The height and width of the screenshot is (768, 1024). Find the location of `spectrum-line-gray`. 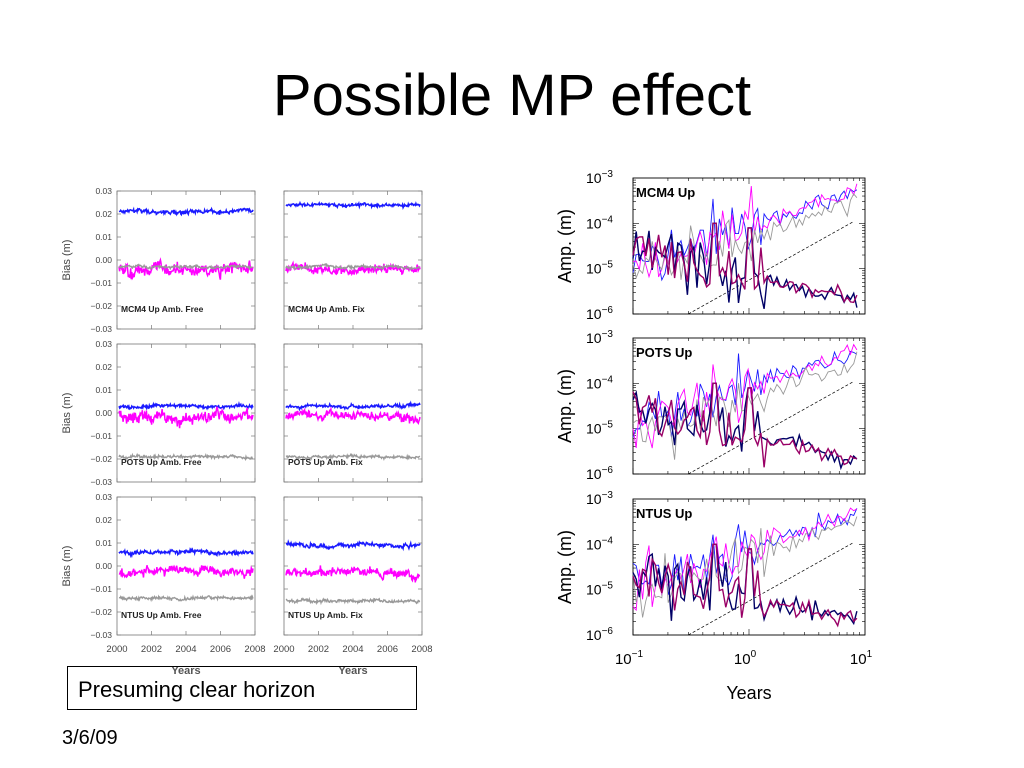

spectrum-line-gray is located at coordinates (745, 240).